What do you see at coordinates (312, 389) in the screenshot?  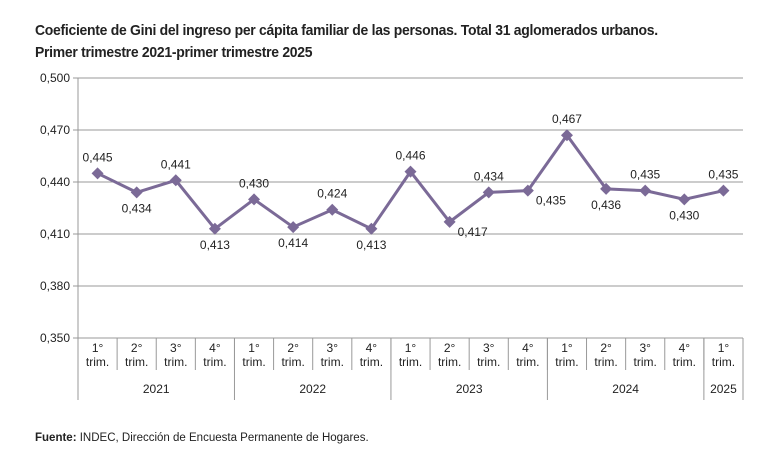 I see `year-label: 2022` at bounding box center [312, 389].